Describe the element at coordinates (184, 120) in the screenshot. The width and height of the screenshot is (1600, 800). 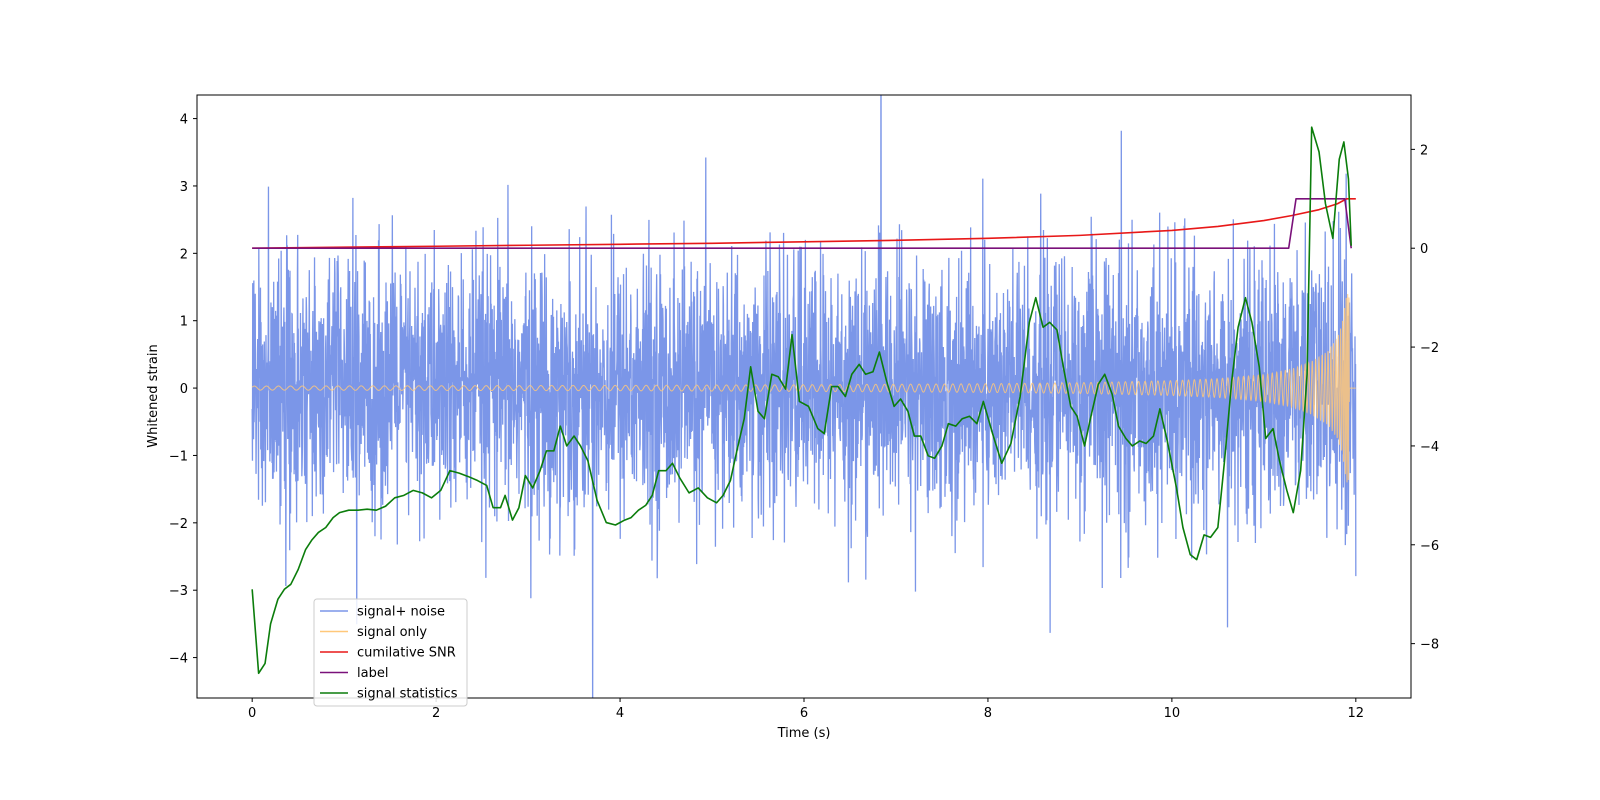
I see `y-tick-label: 4` at that location.